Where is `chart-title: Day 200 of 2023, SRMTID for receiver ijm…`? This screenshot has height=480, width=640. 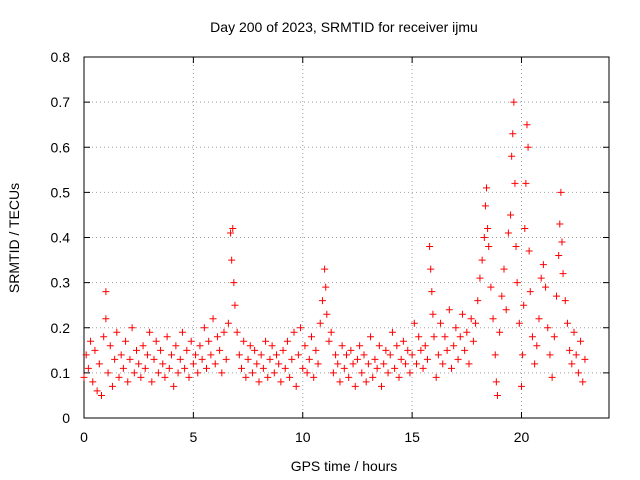
chart-title: Day 200 of 2023, SRMTID for receiver ijm… is located at coordinates (344, 27).